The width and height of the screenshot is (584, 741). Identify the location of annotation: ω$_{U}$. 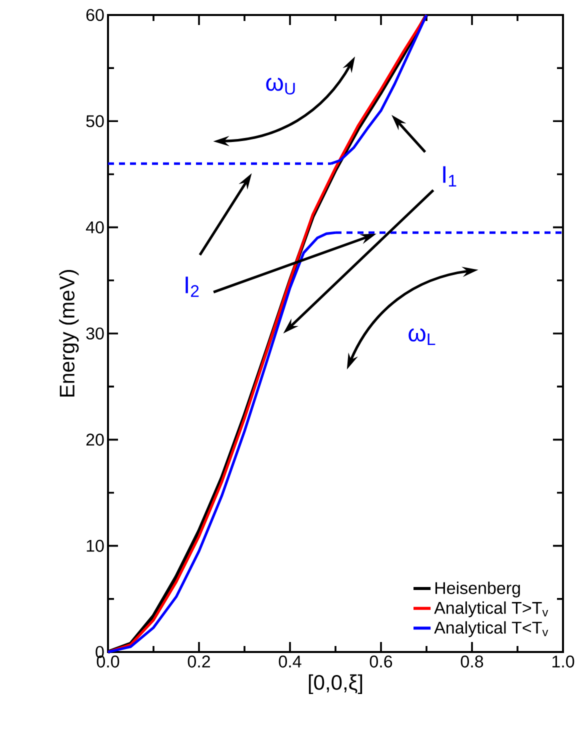
(280, 86).